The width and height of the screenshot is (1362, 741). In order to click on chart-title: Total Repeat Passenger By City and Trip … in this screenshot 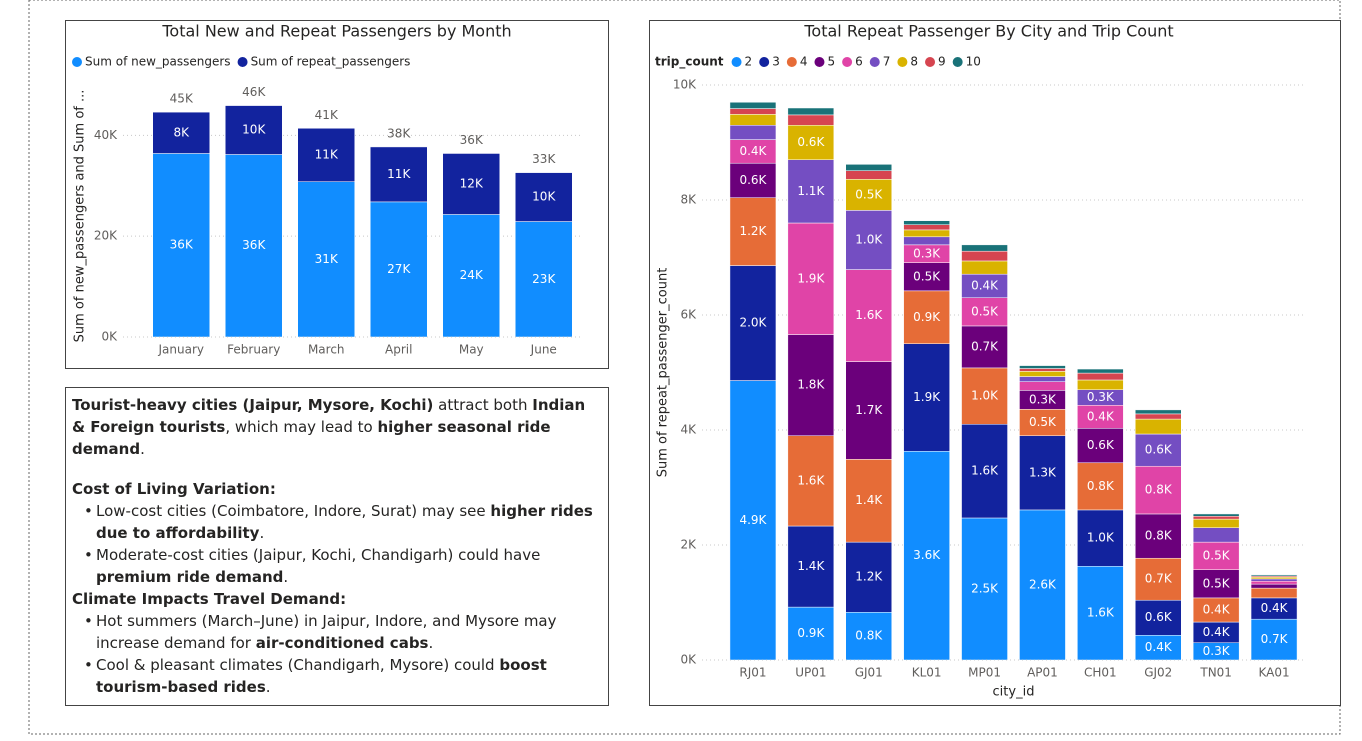, I will do `click(988, 31)`.